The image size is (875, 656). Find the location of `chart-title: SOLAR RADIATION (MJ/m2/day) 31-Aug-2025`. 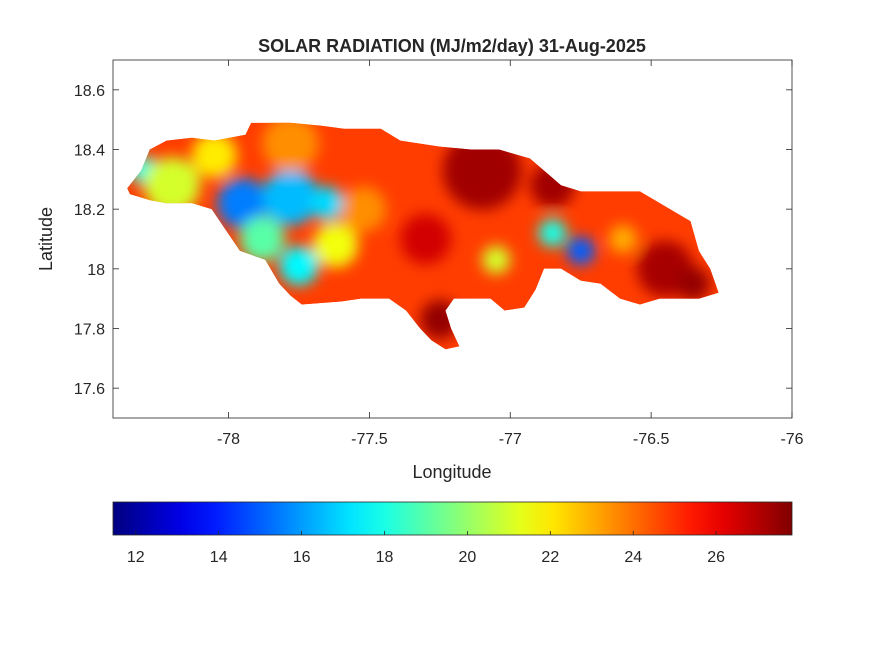

chart-title: SOLAR RADIATION (MJ/m2/day) 31-Aug-2025 is located at coordinates (452, 46).